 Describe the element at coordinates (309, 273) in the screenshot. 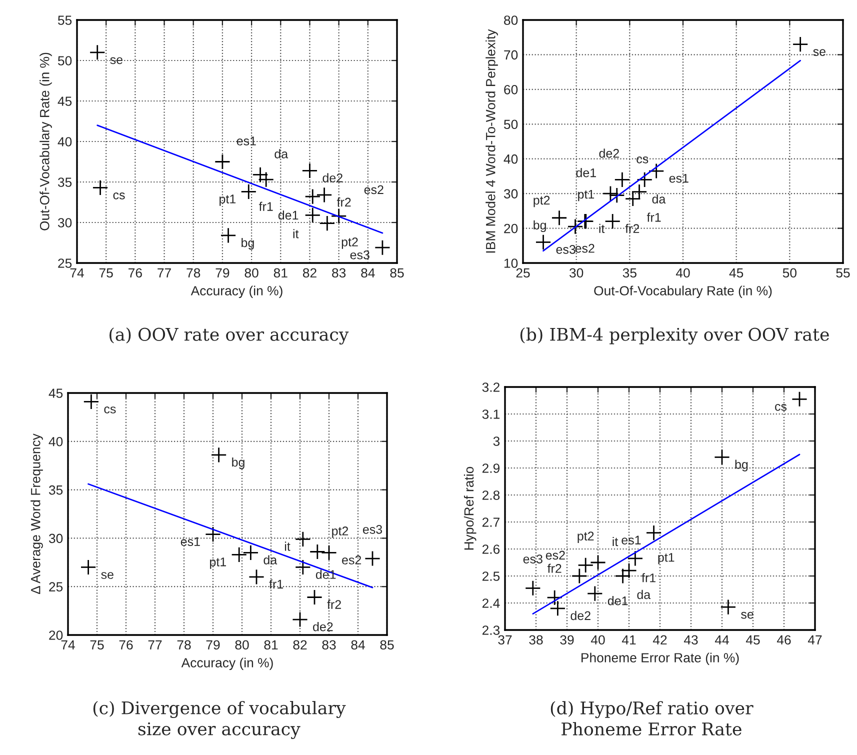

I see `x-tick-label: 82` at that location.